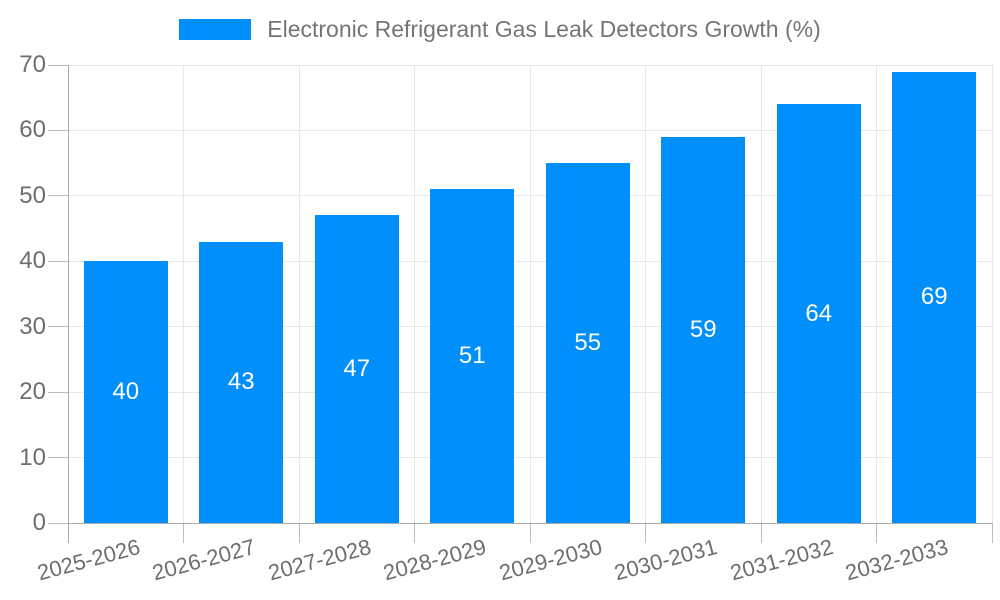  What do you see at coordinates (665, 560) in the screenshot?
I see `x-tick-label: 2030-2031` at bounding box center [665, 560].